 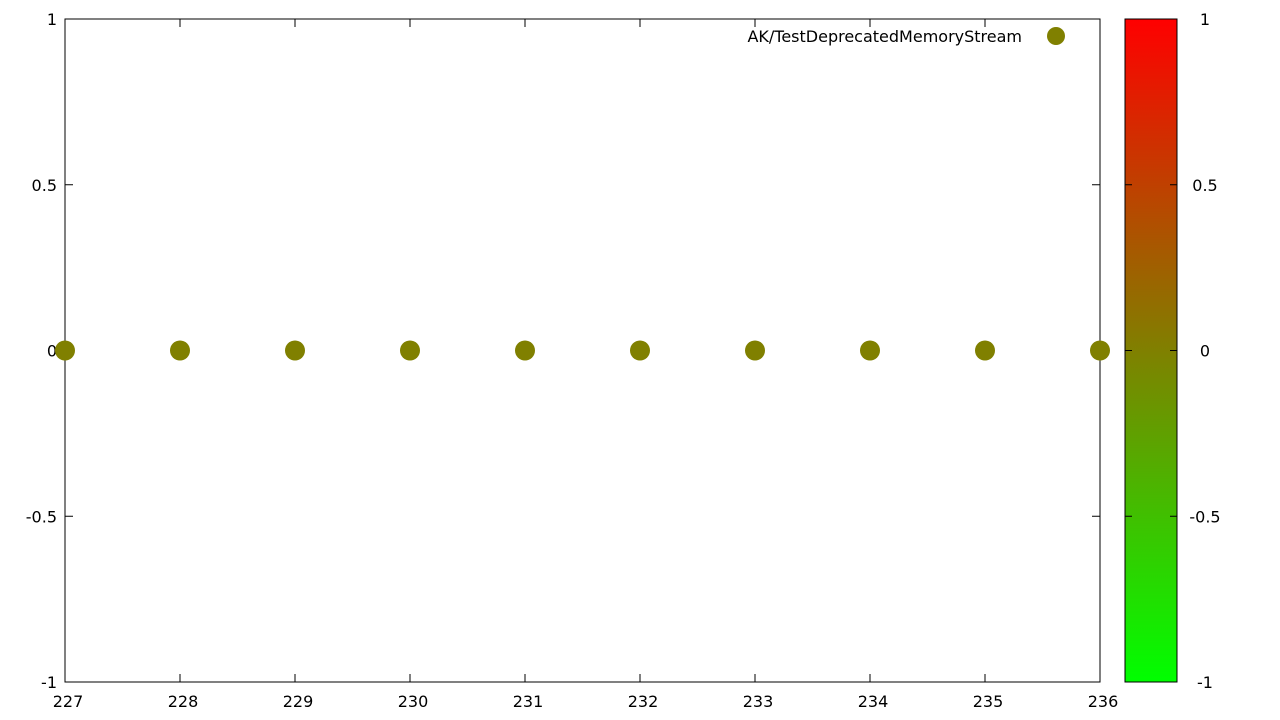 I want to click on x-tick-label: 227, so click(x=68, y=701).